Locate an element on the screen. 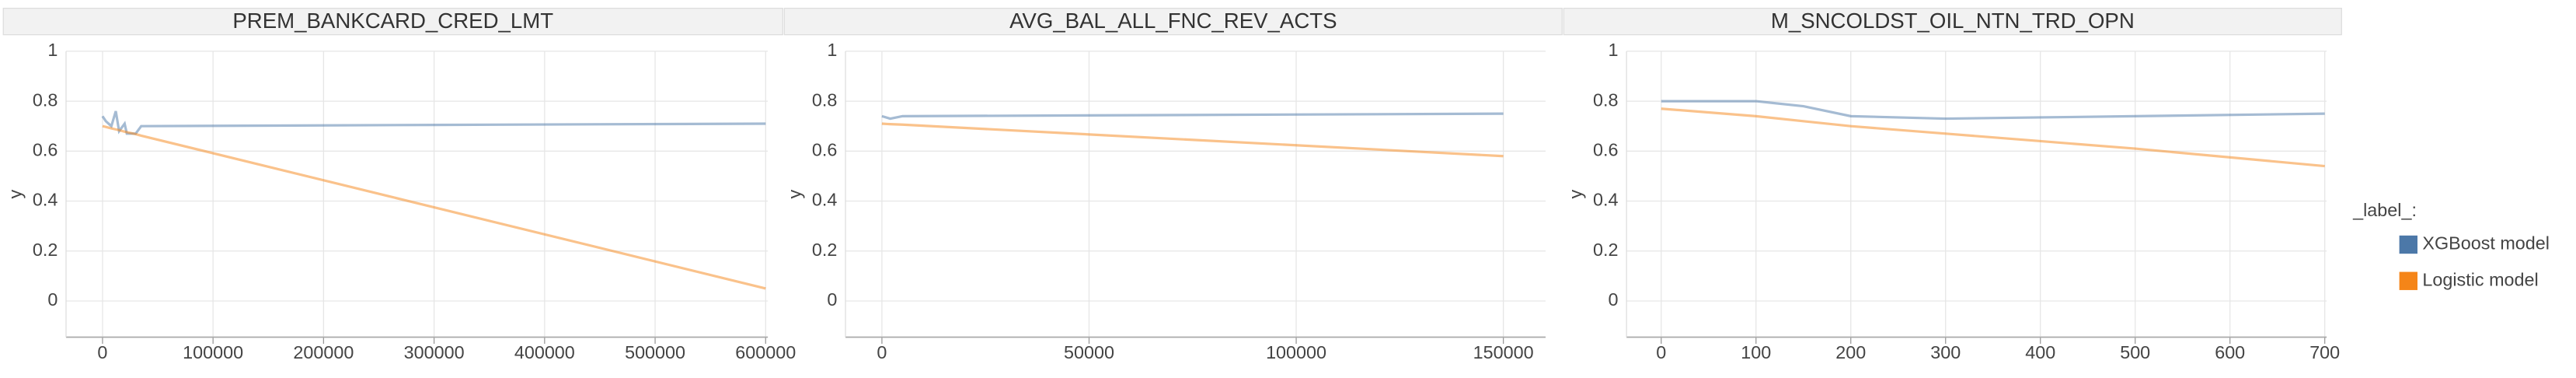 The height and width of the screenshot is (378, 2576). legend-label: Logistic model is located at coordinates (2480, 279).